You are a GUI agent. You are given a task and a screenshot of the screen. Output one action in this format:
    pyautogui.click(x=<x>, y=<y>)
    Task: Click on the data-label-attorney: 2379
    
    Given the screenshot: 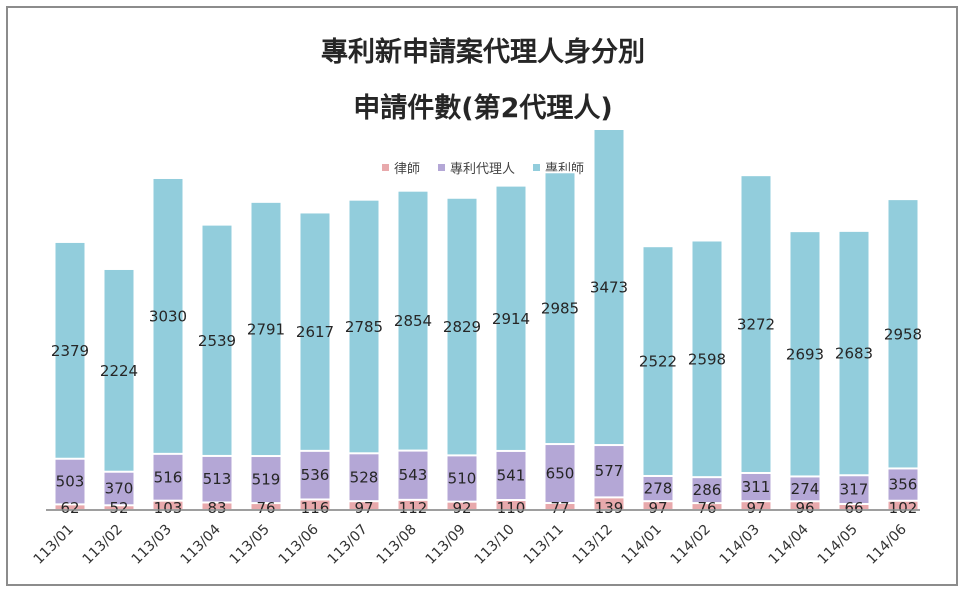 What is the action you would take?
    pyautogui.click(x=70, y=351)
    